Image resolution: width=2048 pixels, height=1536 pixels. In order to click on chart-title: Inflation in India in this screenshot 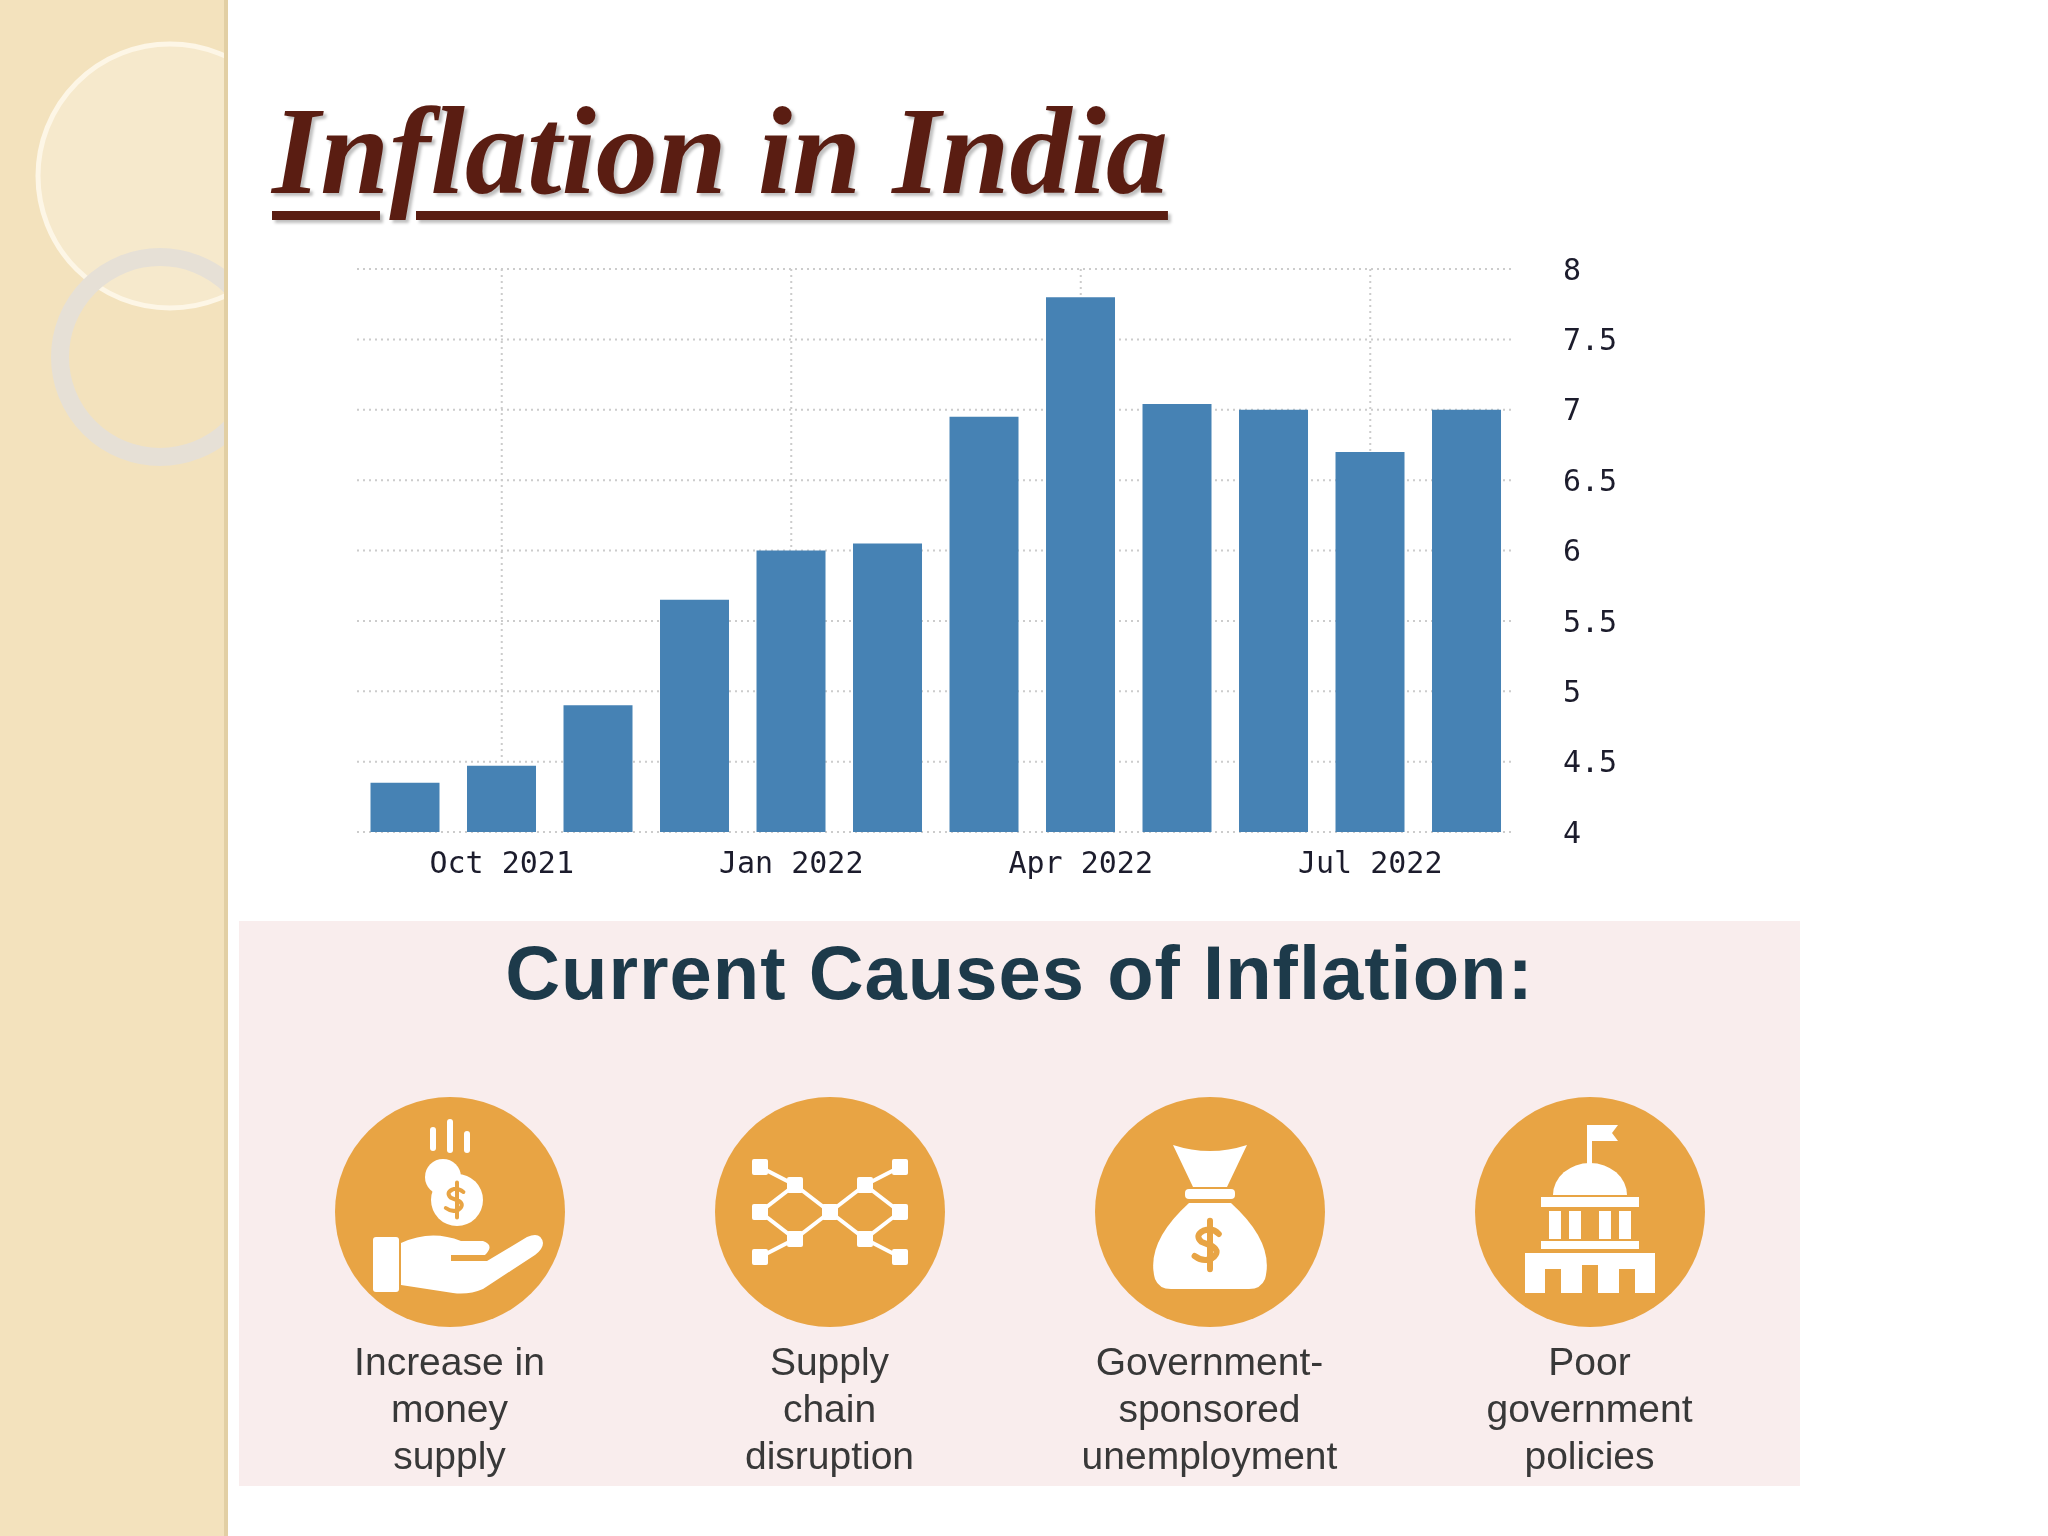, I will do `click(720, 152)`.